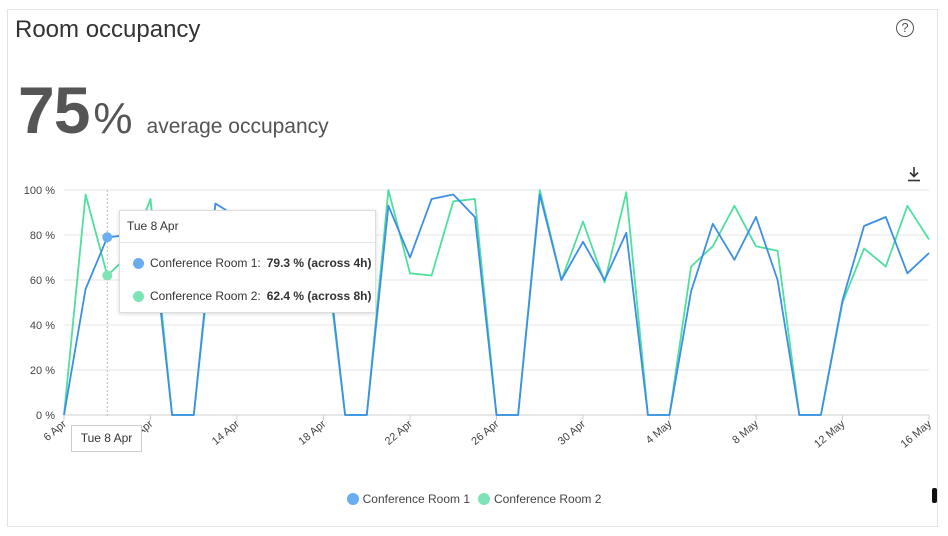  I want to click on tooltip-row-room2: Conference Room 2: 62.4 % (across 8h), so click(252, 296).